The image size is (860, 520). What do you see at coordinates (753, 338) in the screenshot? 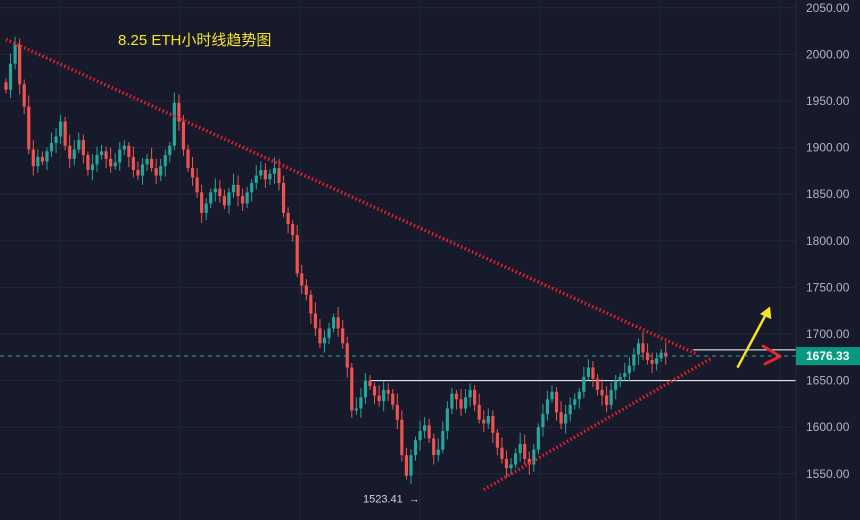
I see `forecast-arrow-shaft` at bounding box center [753, 338].